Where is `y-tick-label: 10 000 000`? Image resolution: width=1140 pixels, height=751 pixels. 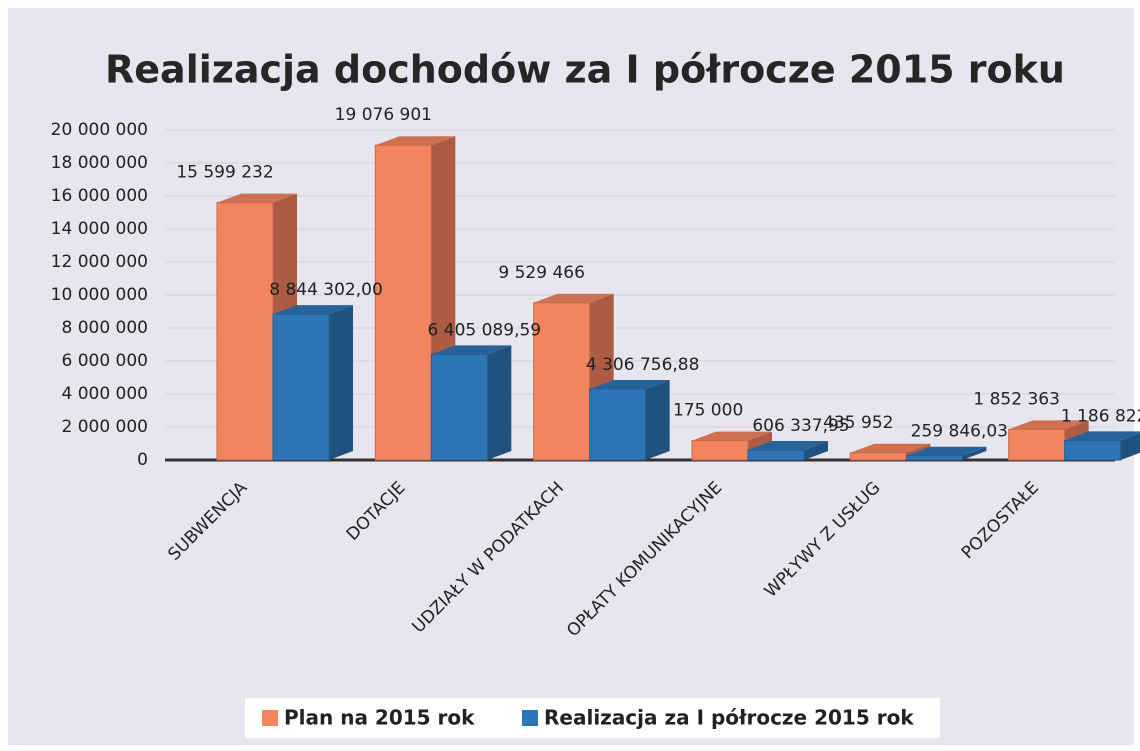
y-tick-label: 10 000 000 is located at coordinates (99, 295).